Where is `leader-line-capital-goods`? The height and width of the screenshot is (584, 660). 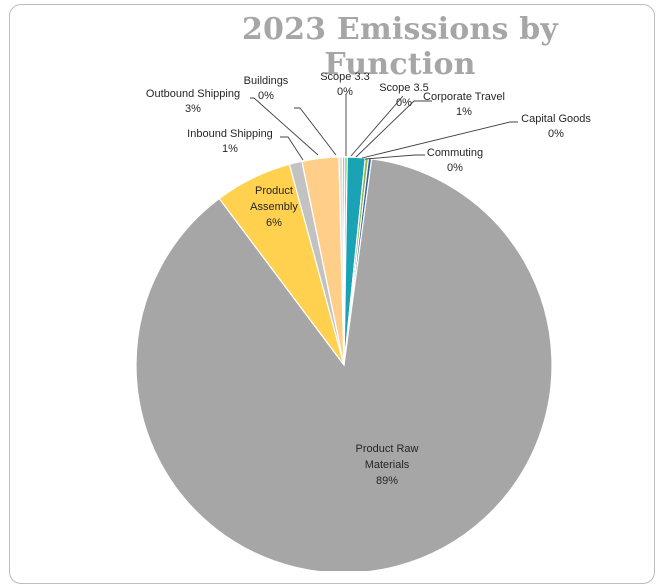
leader-line-capital-goods is located at coordinates (439, 140).